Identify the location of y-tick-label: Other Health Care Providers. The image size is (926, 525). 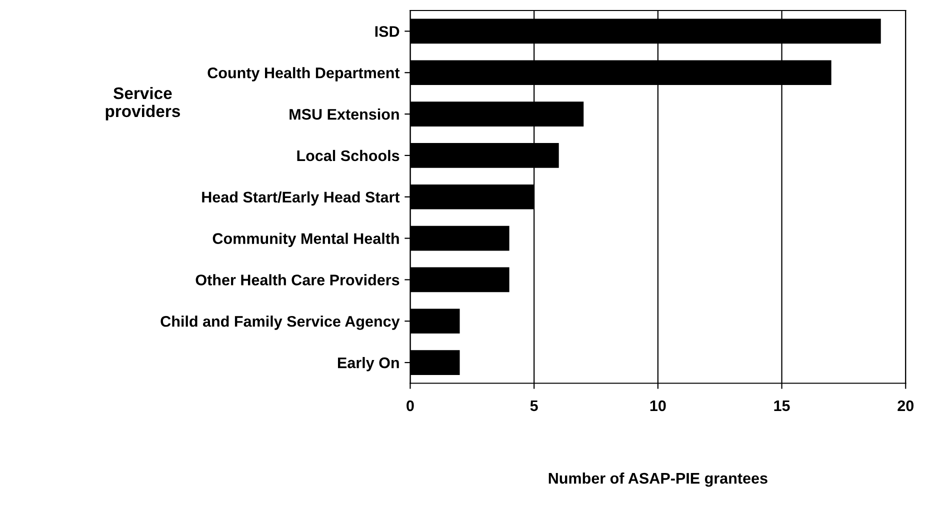
(298, 280).